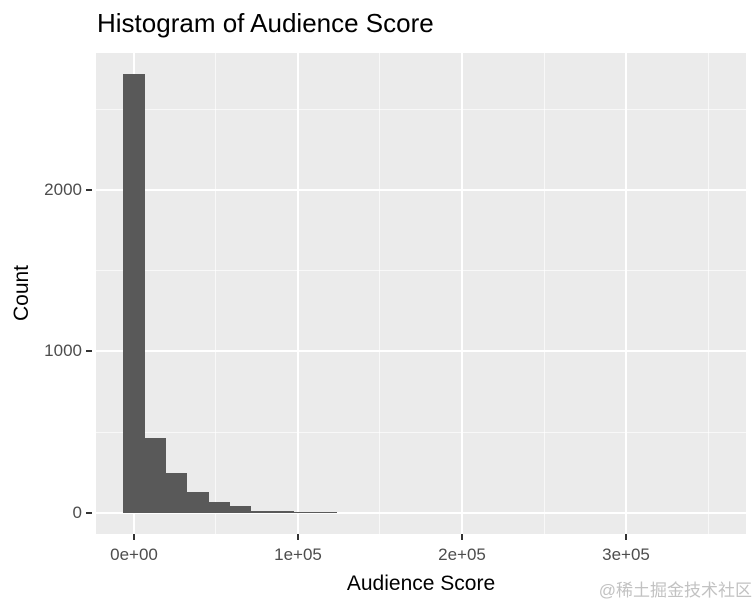 This screenshot has width=756, height=606. I want to click on x-axis-title: Audience Score, so click(421, 583).